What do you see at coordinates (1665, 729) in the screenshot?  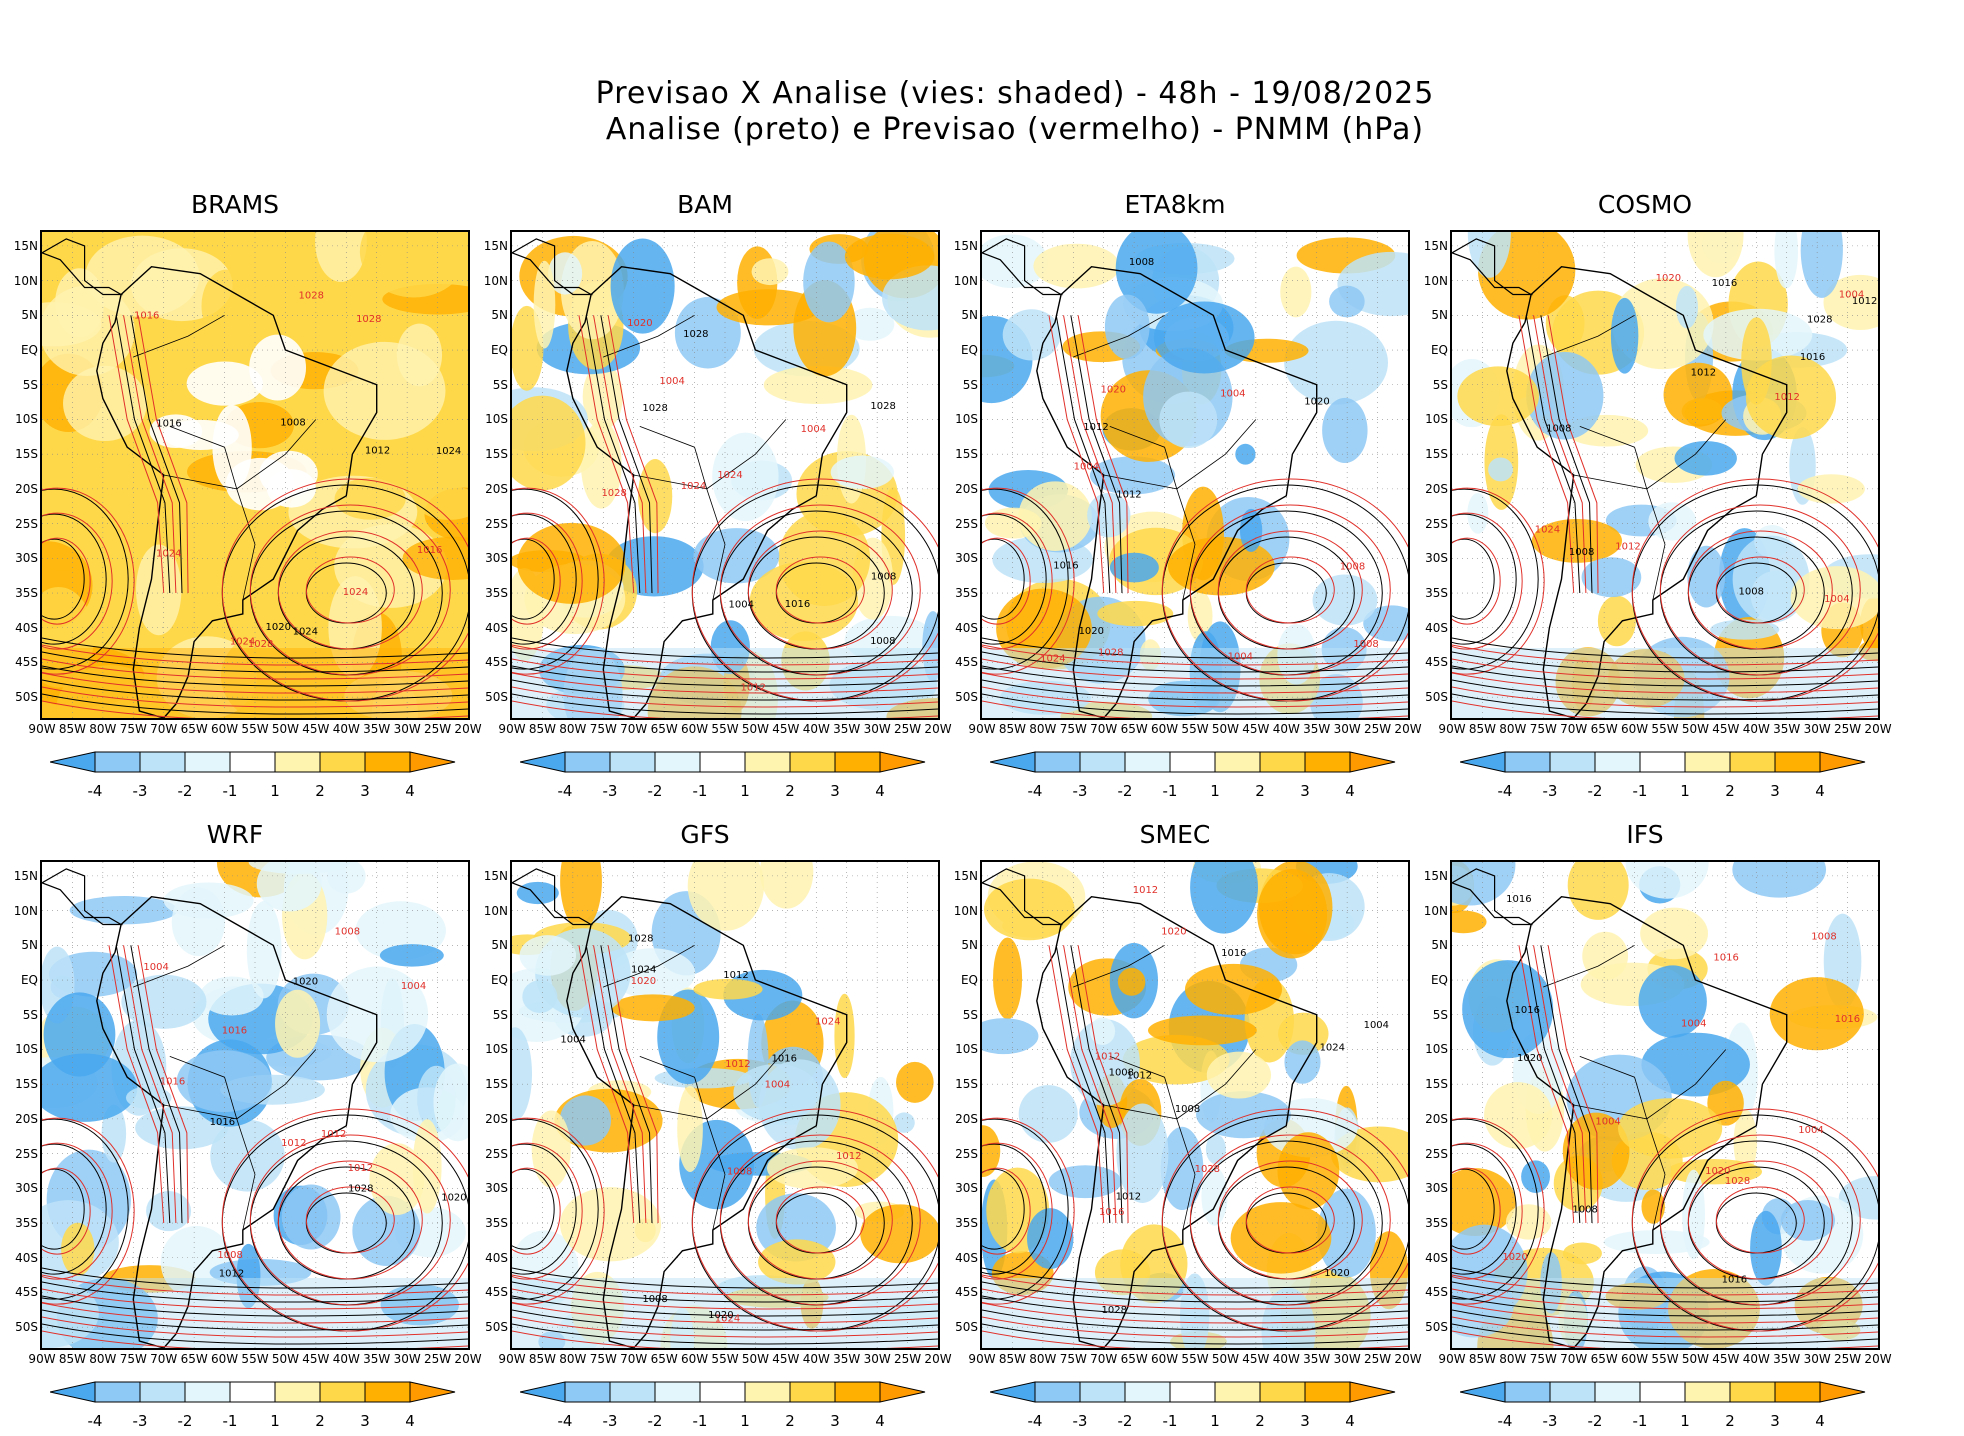 I see `lon-tick-label: 55W` at bounding box center [1665, 729].